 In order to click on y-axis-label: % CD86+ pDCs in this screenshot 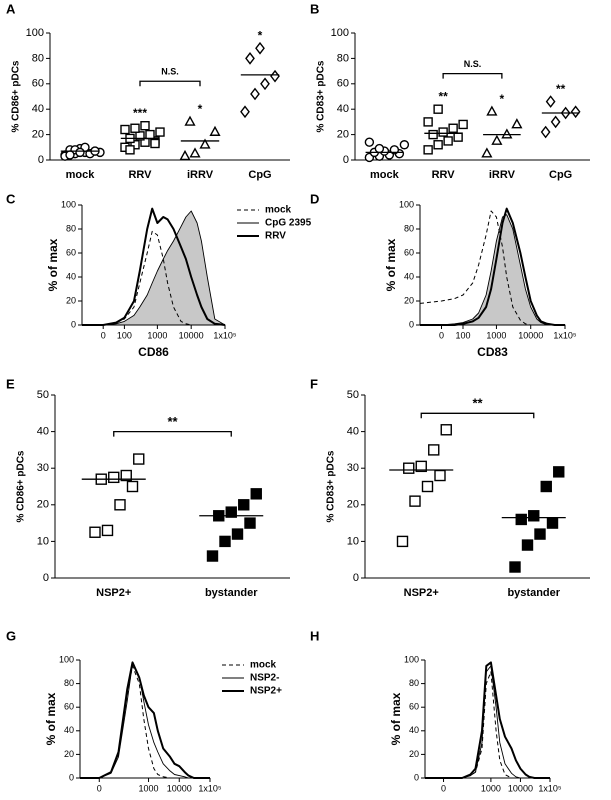, I will do `click(21, 486)`.